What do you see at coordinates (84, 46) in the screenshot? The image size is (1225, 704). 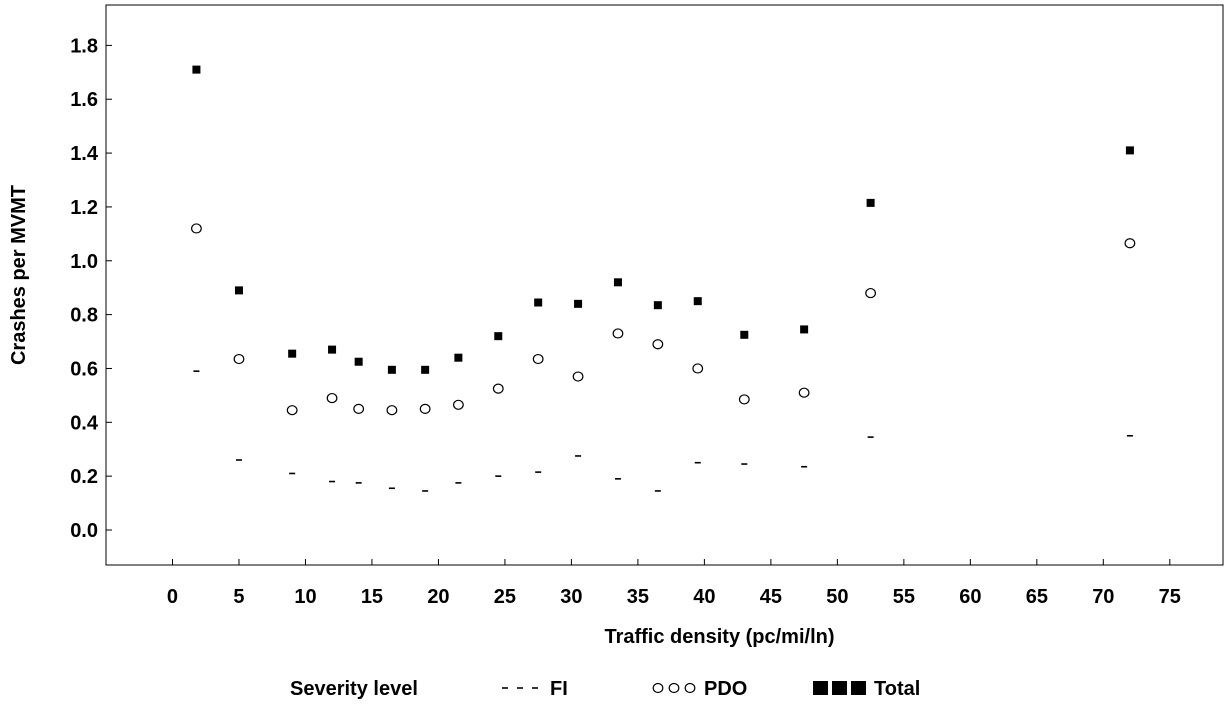 I see `y-tick-label: 1.8` at bounding box center [84, 46].